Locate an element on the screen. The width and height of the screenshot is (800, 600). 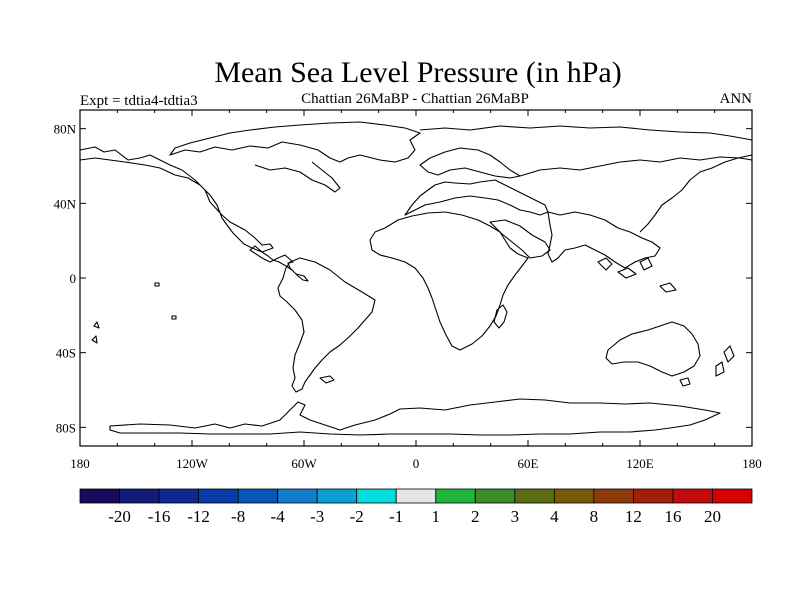
lat-tick-label: 40S is located at coordinates (66, 353).